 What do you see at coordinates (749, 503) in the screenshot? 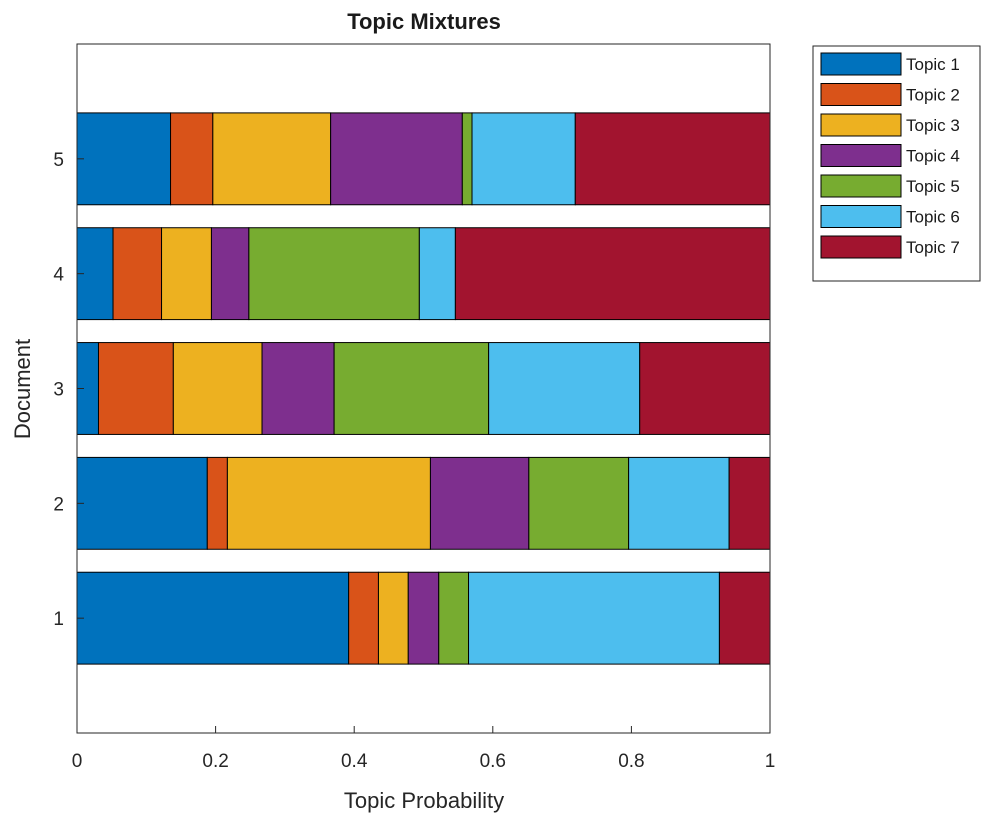
I see `bar-doc2-topic7` at bounding box center [749, 503].